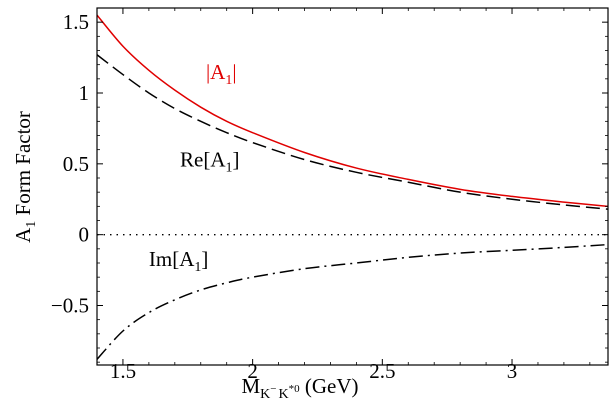  I want to click on y-tick-label: −0.5, so click(70, 306).